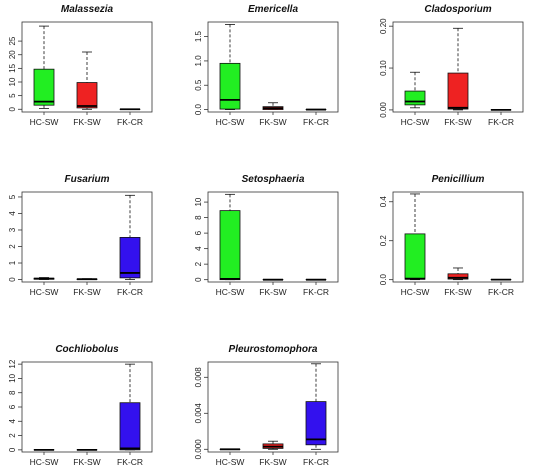 This screenshot has height=471, width=550. Describe the element at coordinates (198, 85) in the screenshot. I see `y-tick-label: 0.5` at that location.